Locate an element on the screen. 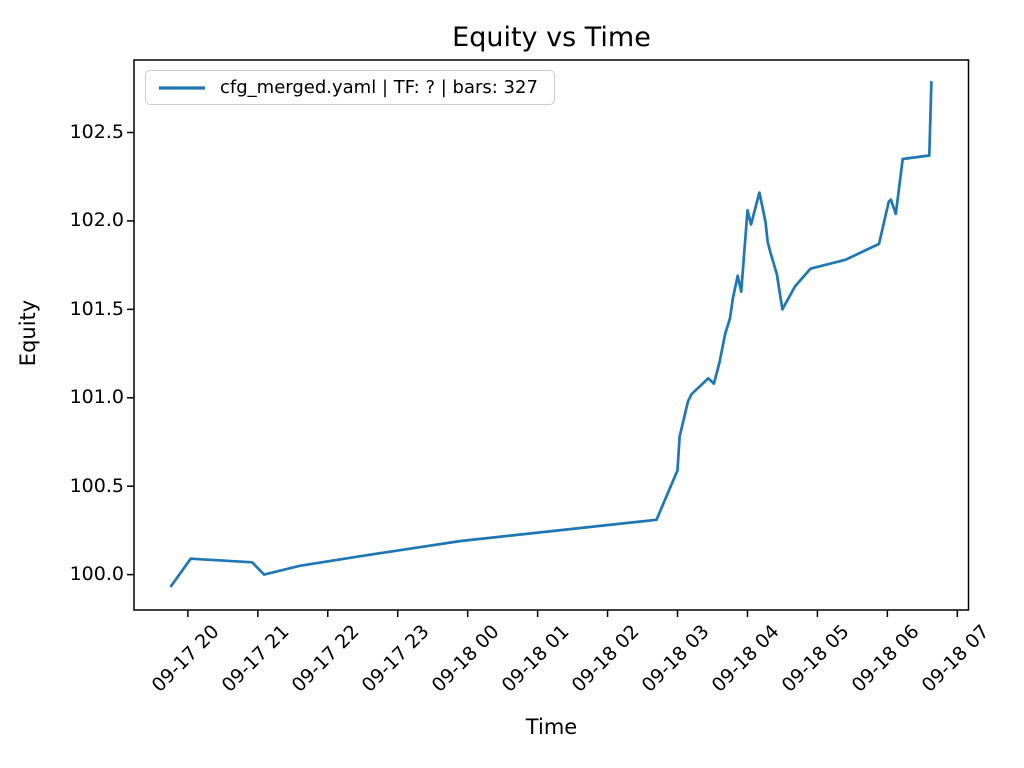 This screenshot has height=768, width=1024. x-axis-label: Time is located at coordinates (551, 727).